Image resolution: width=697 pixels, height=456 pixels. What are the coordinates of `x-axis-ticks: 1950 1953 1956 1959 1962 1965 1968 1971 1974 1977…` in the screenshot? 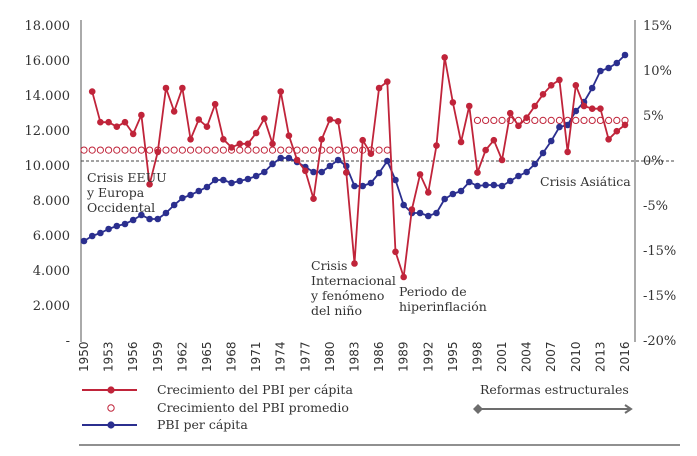 It's located at (354, 356).